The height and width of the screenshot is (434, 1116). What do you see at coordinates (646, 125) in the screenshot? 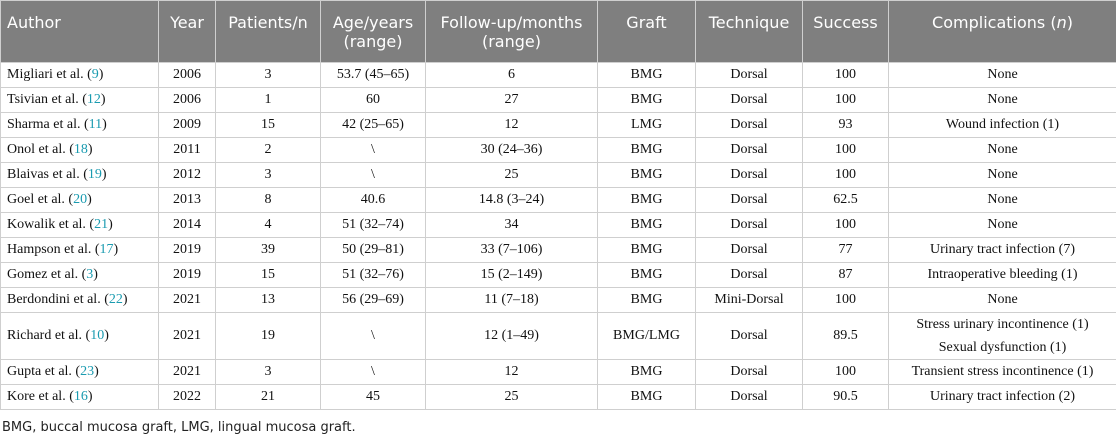
I see `table-cell: LMG` at bounding box center [646, 125].